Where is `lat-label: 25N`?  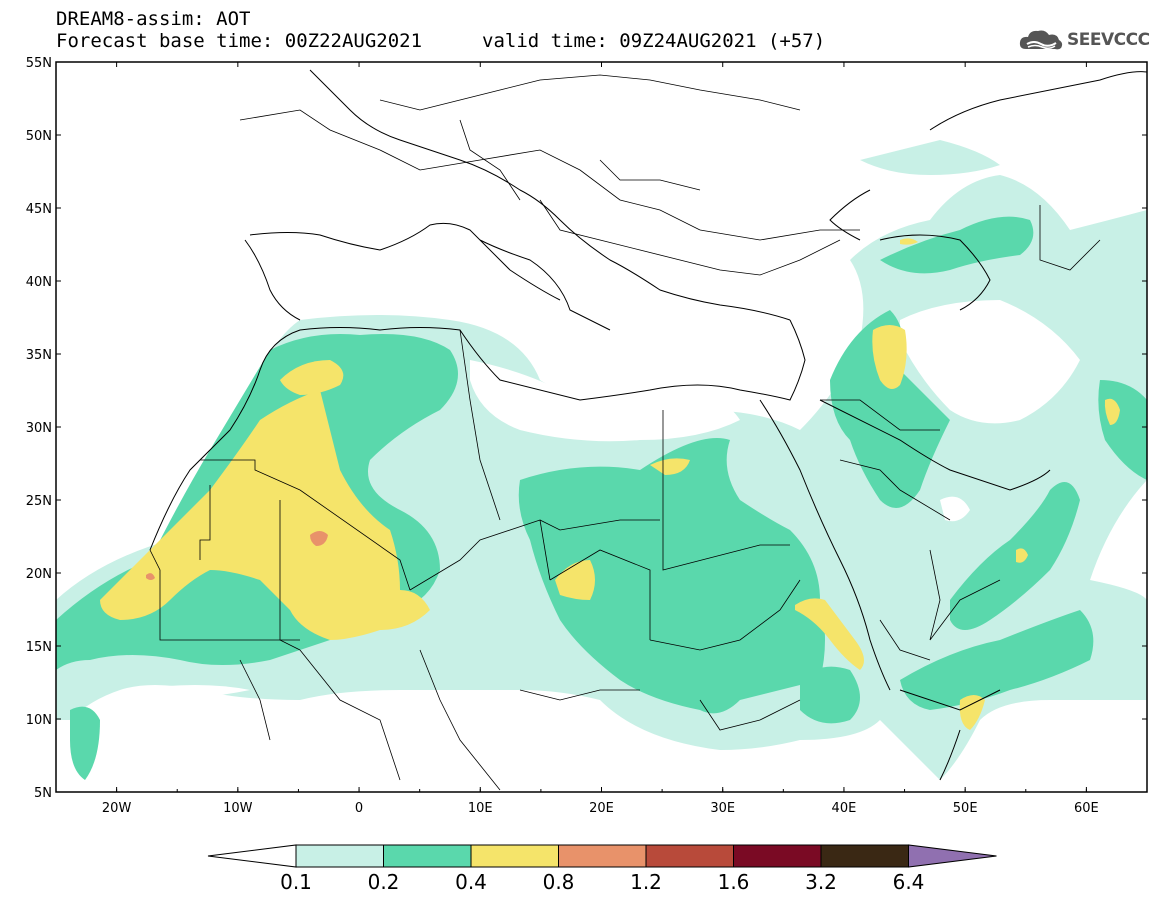 lat-label: 25N is located at coordinates (39, 501).